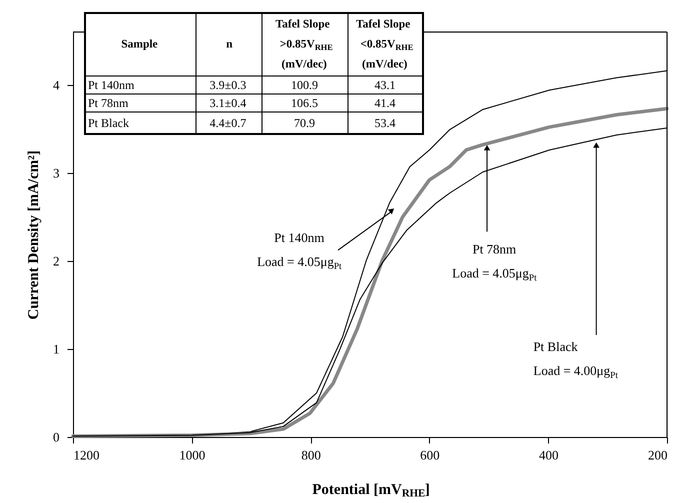  I want to click on x-tick-label: 1000, so click(192, 455).